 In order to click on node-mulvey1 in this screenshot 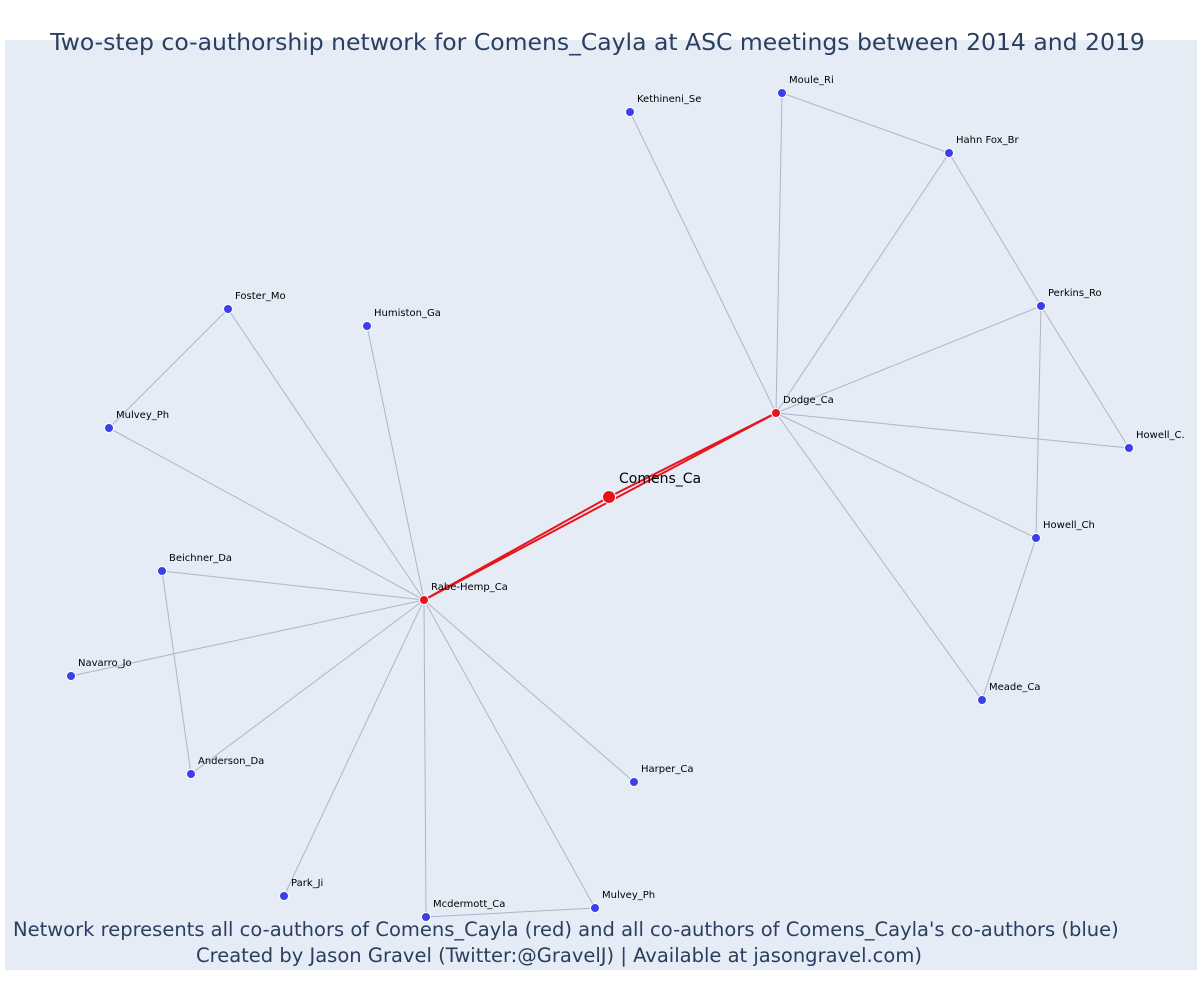, I will do `click(109, 428)`.